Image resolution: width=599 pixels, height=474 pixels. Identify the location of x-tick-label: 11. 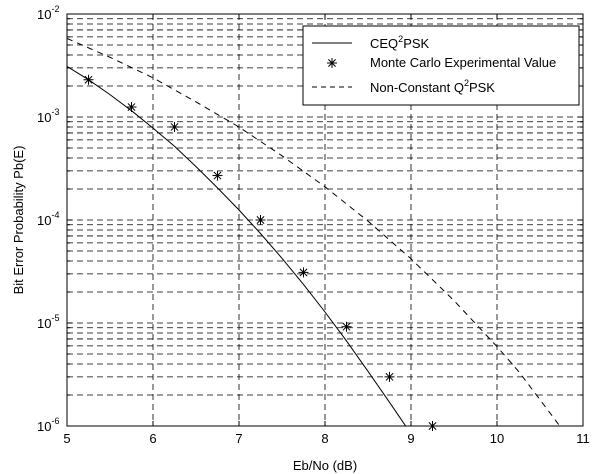
(583, 438).